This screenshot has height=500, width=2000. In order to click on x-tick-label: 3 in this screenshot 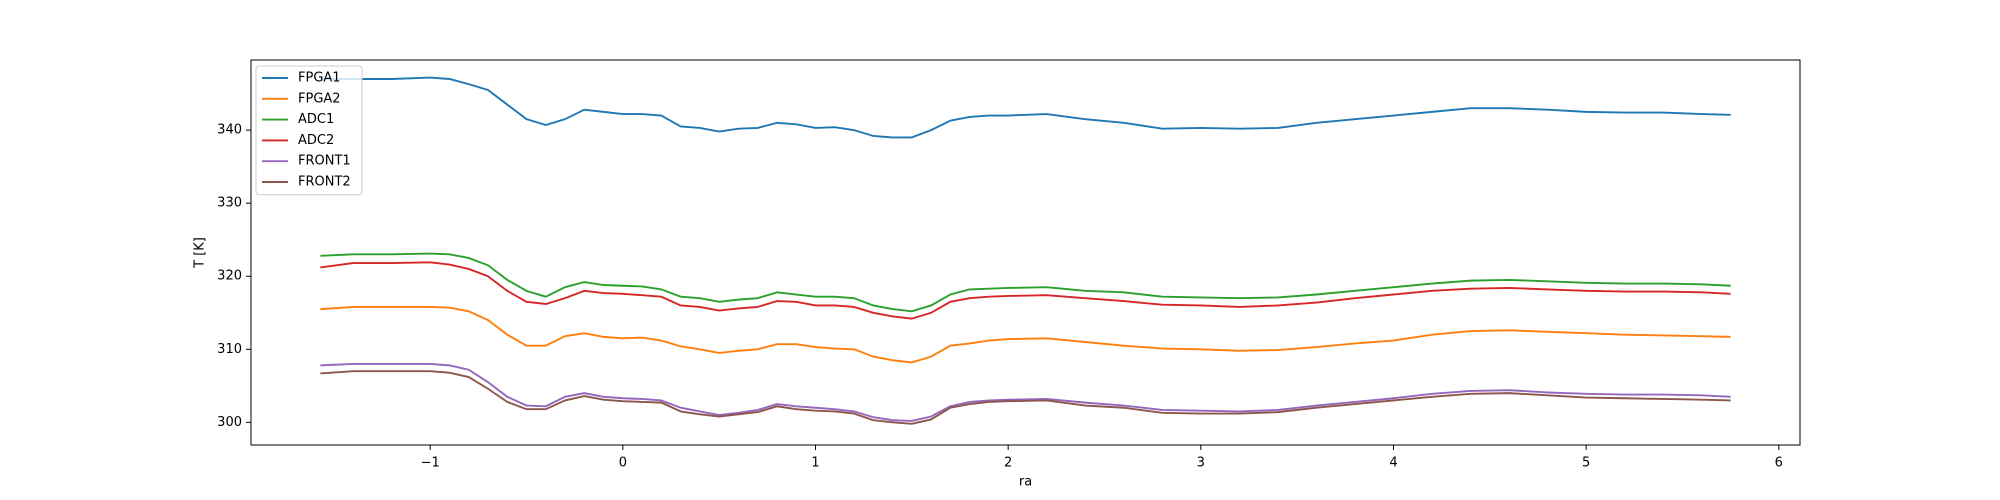, I will do `click(1201, 463)`.